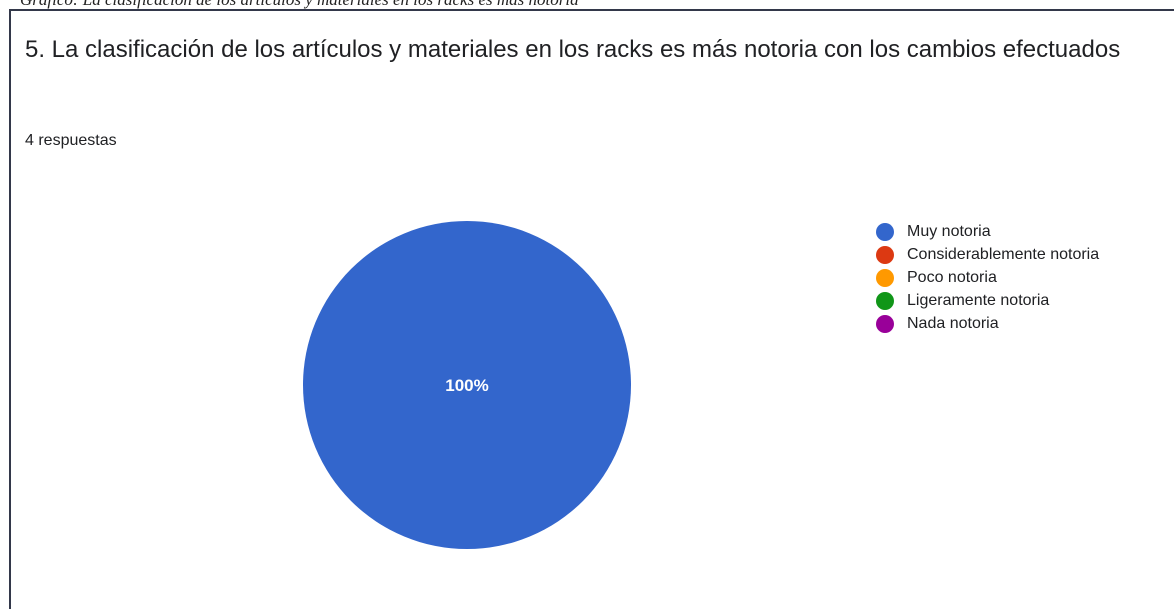  I want to click on legend-label-5: Nada notoria, so click(953, 323).